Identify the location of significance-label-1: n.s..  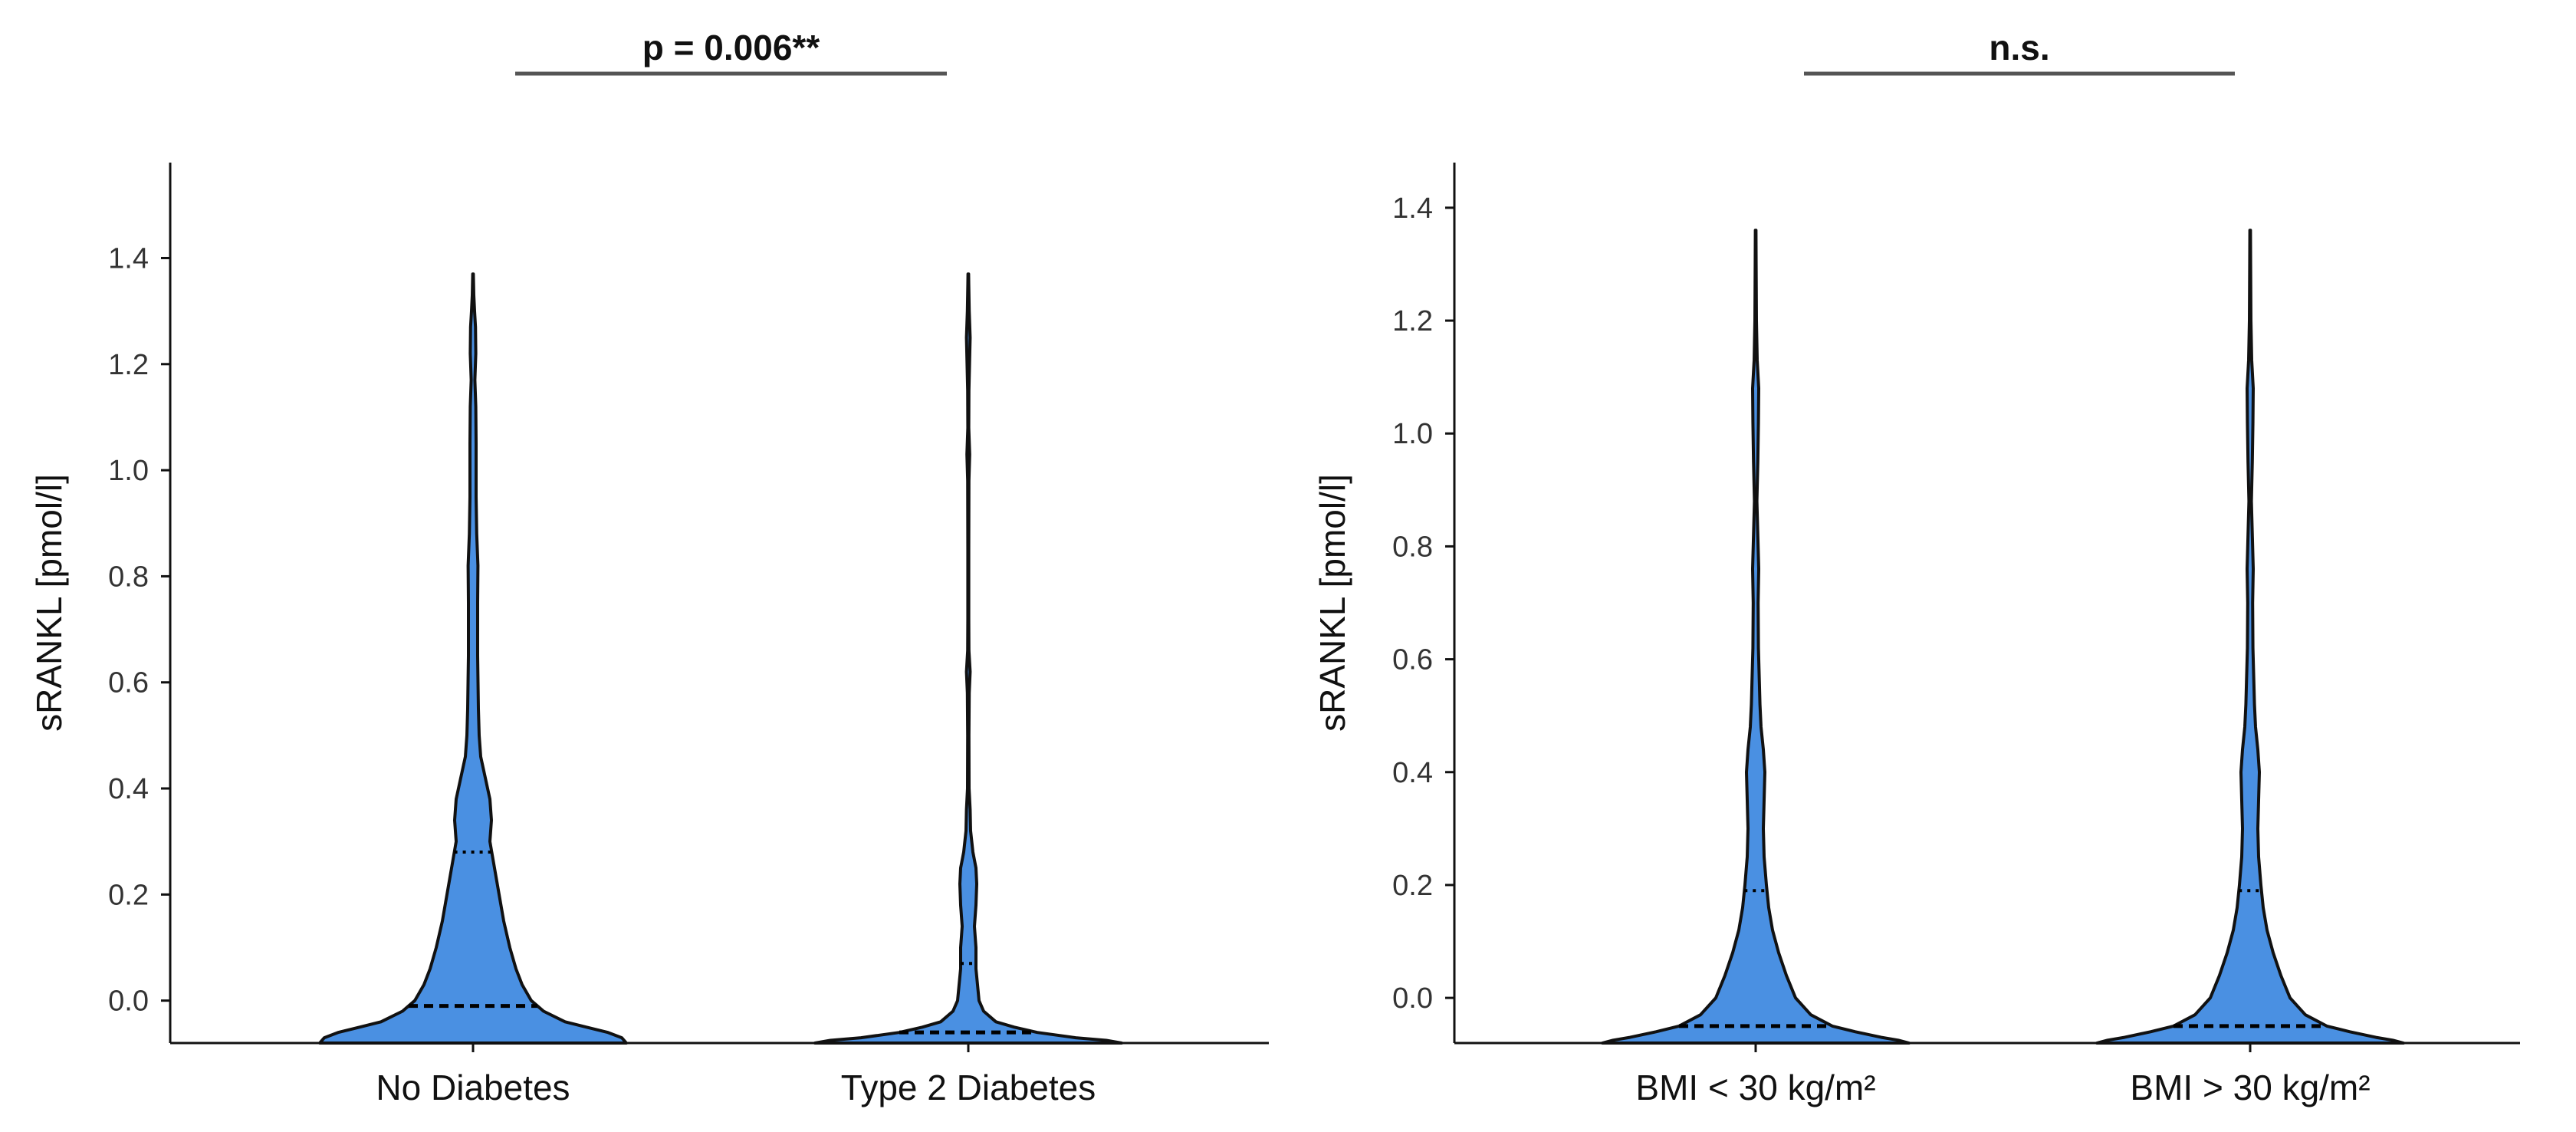
(2019, 47).